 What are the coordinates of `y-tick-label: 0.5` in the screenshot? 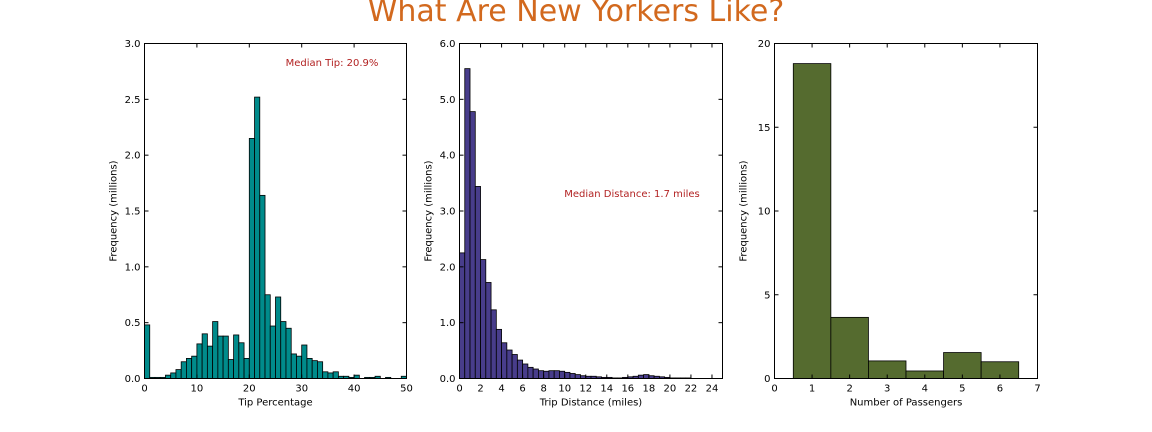 It's located at (133, 323).